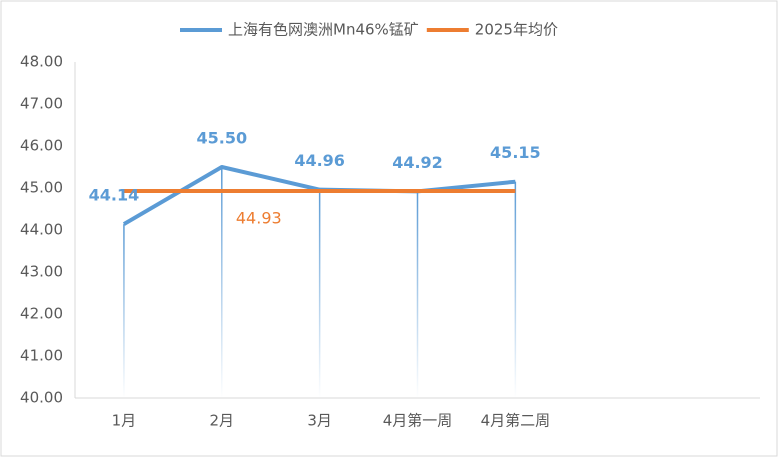  Describe the element at coordinates (516, 421) in the screenshot. I see `x-tick-label: 4月第二周` at that location.